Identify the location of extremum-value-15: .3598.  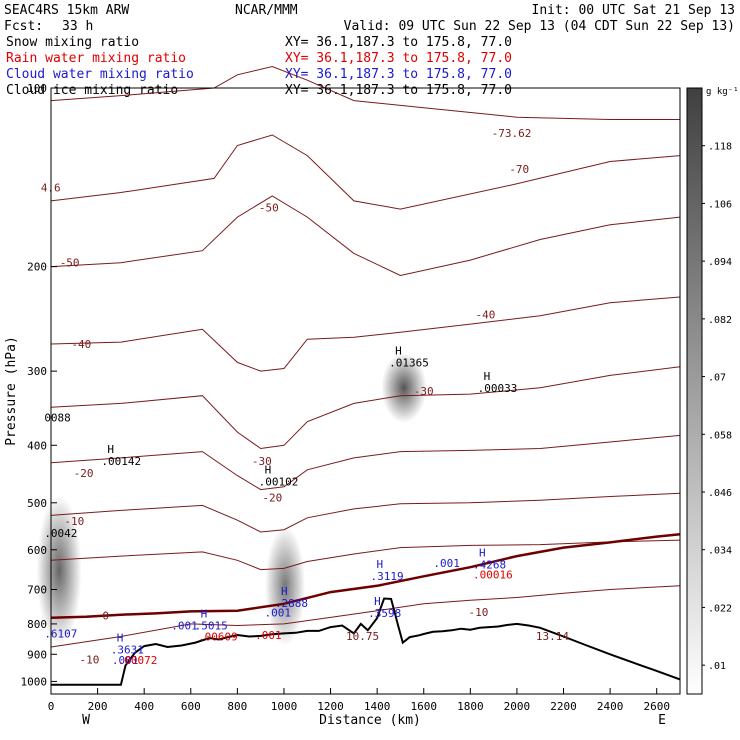
(384, 613).